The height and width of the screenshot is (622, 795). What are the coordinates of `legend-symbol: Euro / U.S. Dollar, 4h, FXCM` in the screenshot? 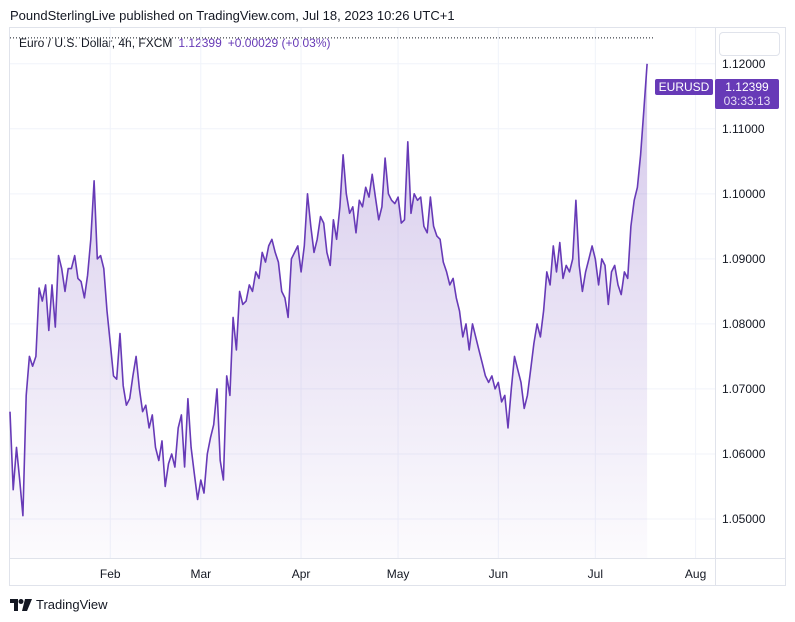 It's located at (96, 43).